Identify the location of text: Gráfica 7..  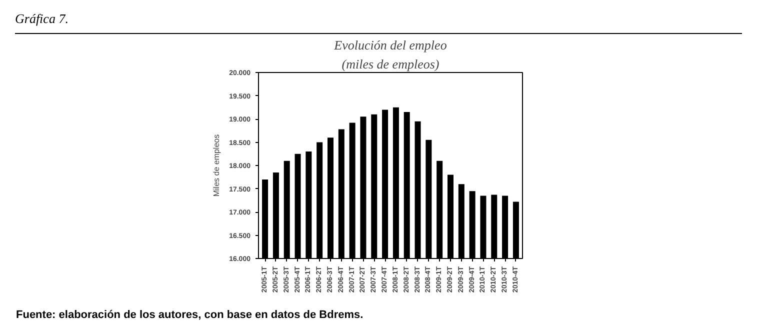
(41, 19).